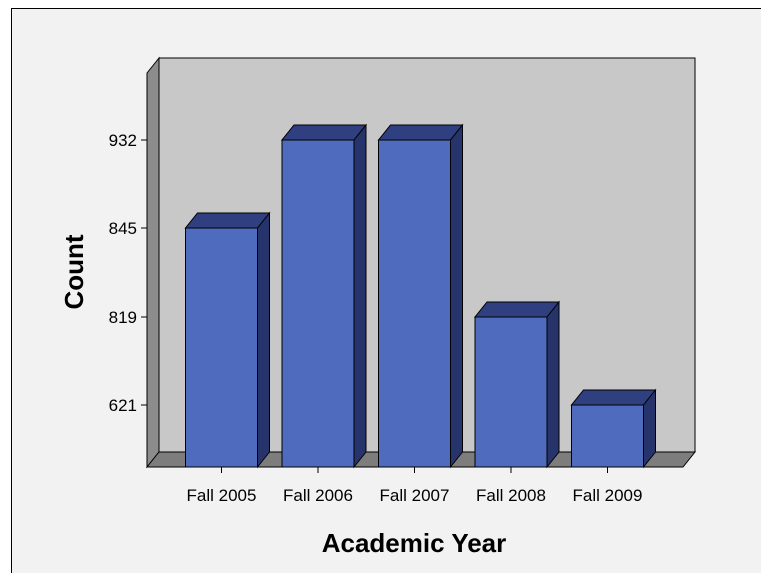 This screenshot has height=573, width=761. I want to click on y-axis: 621 819 845 932, so click(128, 270).